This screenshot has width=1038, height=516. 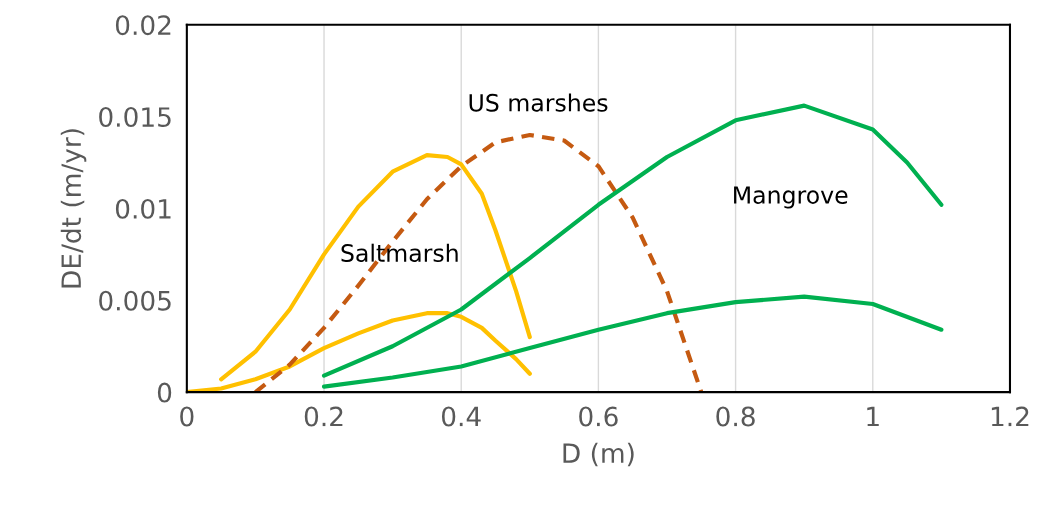 What do you see at coordinates (791, 197) in the screenshot?
I see `annotation: Mangrove` at bounding box center [791, 197].